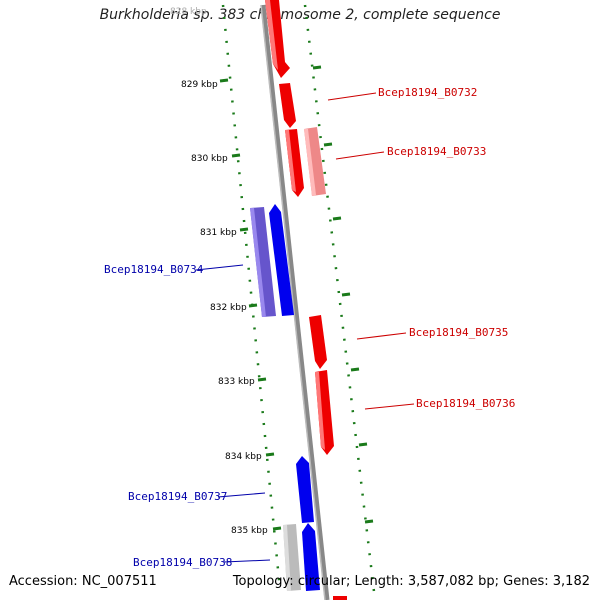 This screenshot has height=600, width=600. Describe the element at coordinates (458, 332) in the screenshot. I see `gene-label: Bcep18194_B0735` at that location.